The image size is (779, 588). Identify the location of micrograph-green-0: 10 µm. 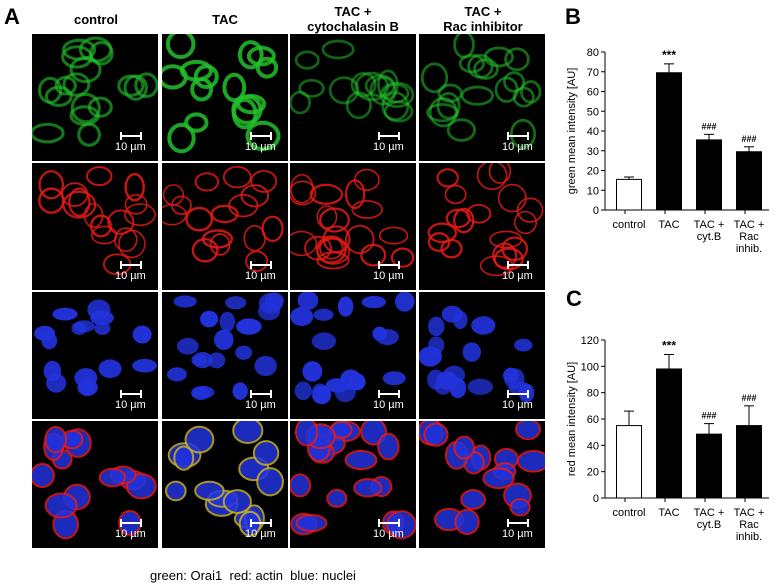
(95, 97).